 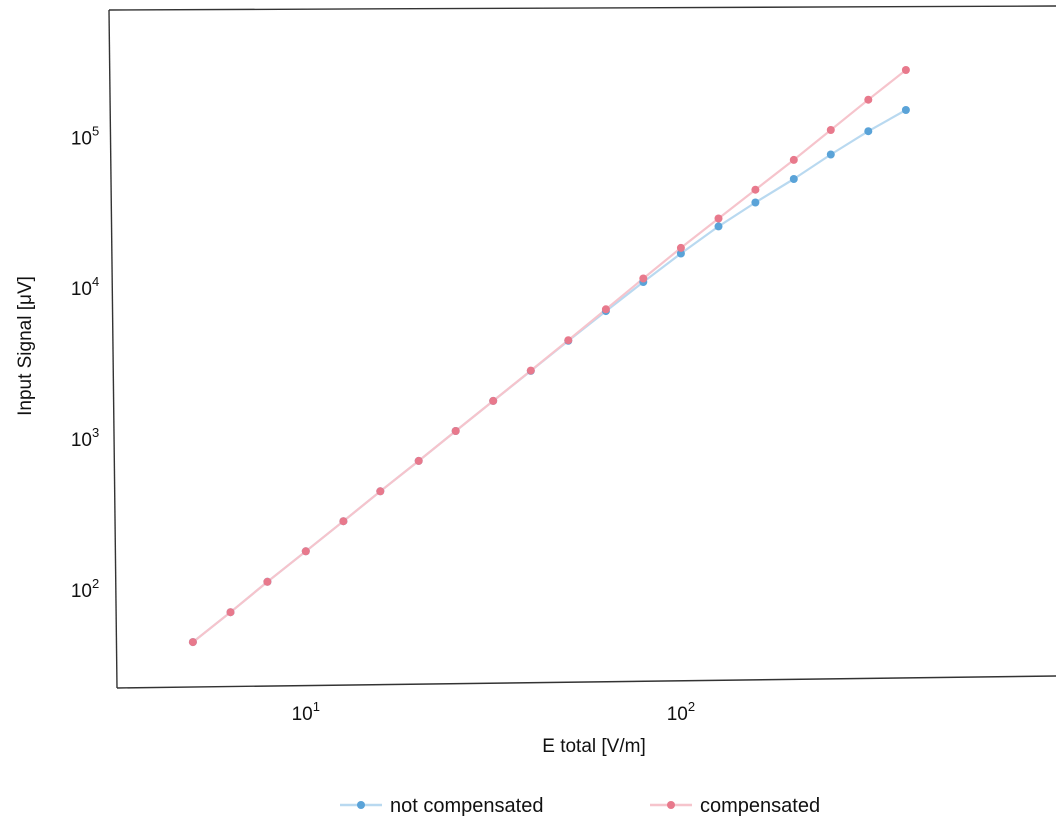 I want to click on y-tick-label: 10⁴, so click(x=85, y=287).